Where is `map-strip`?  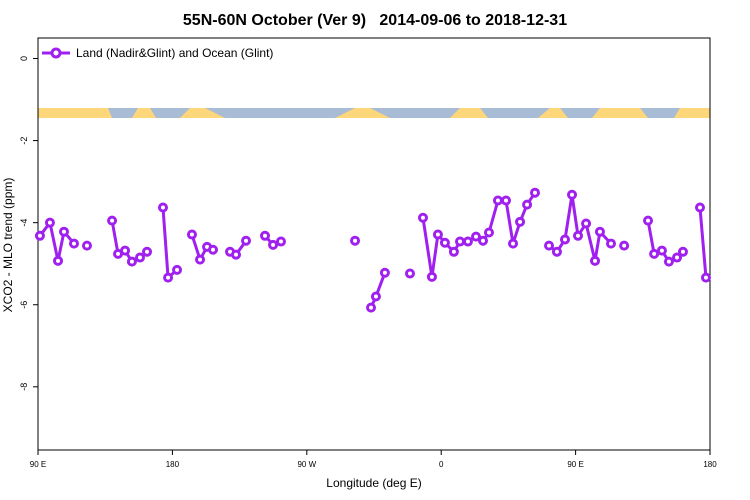 map-strip is located at coordinates (374, 113).